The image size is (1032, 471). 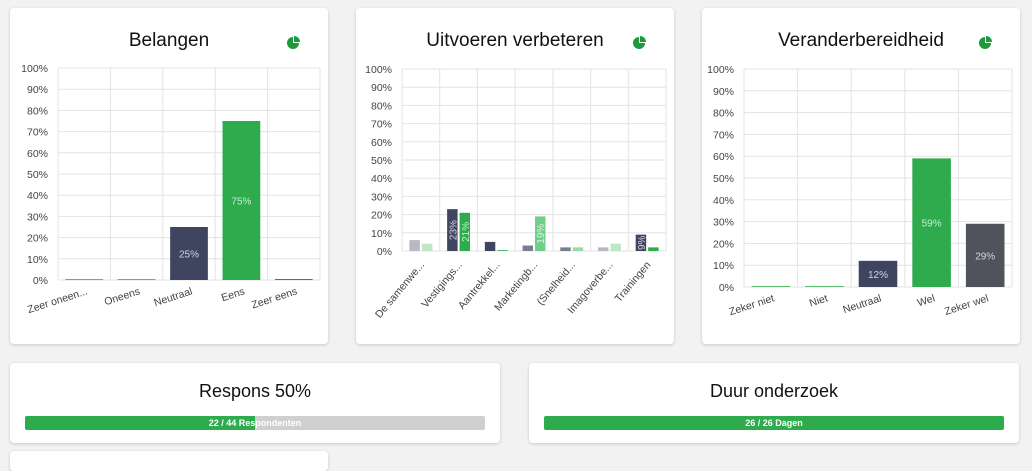 I want to click on bar-value-label: 23%, so click(x=453, y=230).